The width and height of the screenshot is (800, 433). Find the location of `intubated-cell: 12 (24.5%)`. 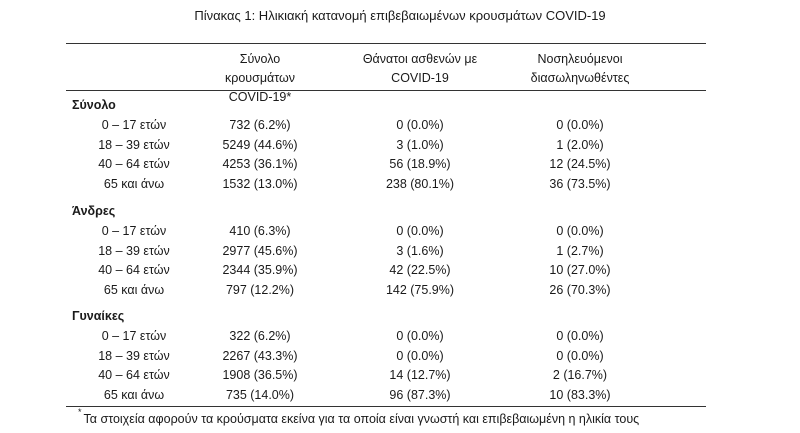

intubated-cell: 12 (24.5%) is located at coordinates (580, 164).